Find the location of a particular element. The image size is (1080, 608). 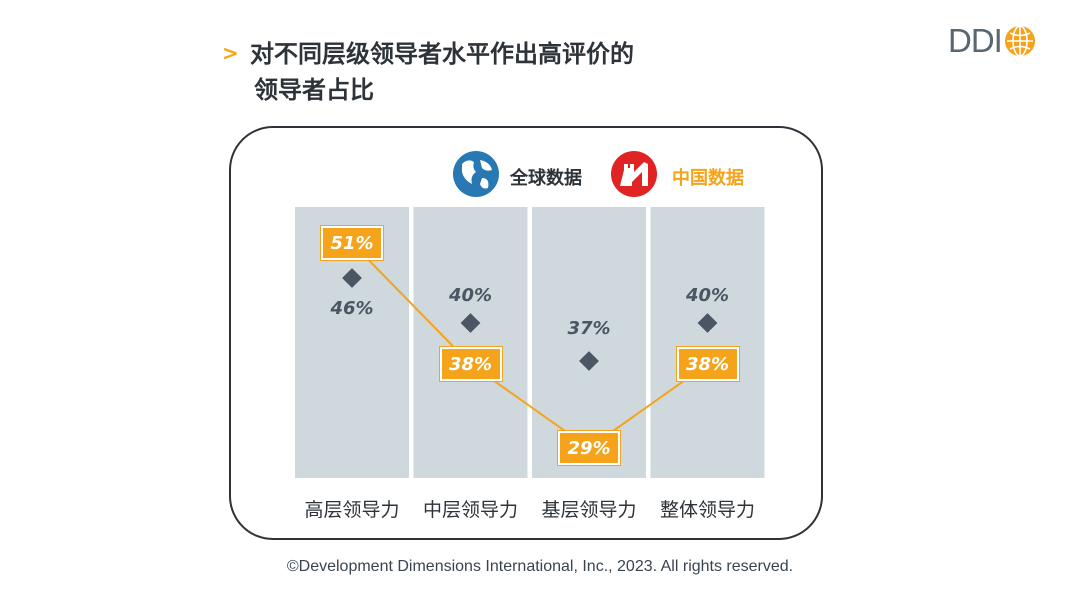

category-label: 基层领导力 is located at coordinates (589, 510).